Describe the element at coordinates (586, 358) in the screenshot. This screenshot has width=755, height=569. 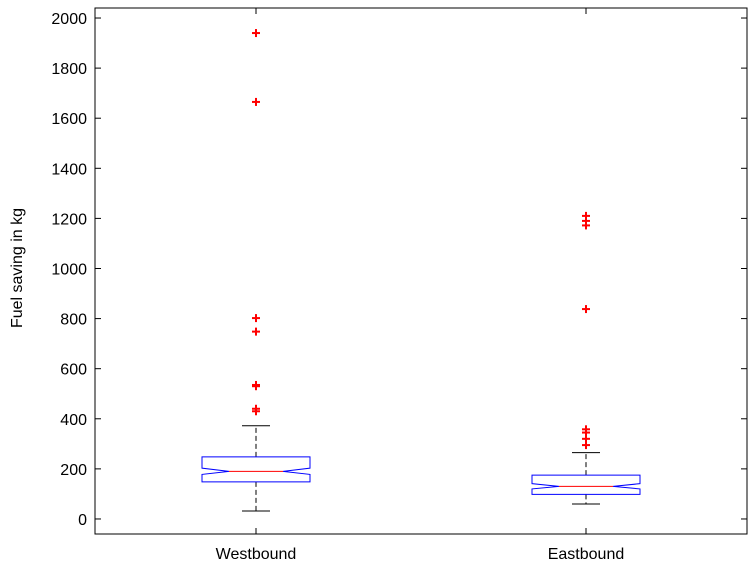
I see `box-eastbound` at that location.